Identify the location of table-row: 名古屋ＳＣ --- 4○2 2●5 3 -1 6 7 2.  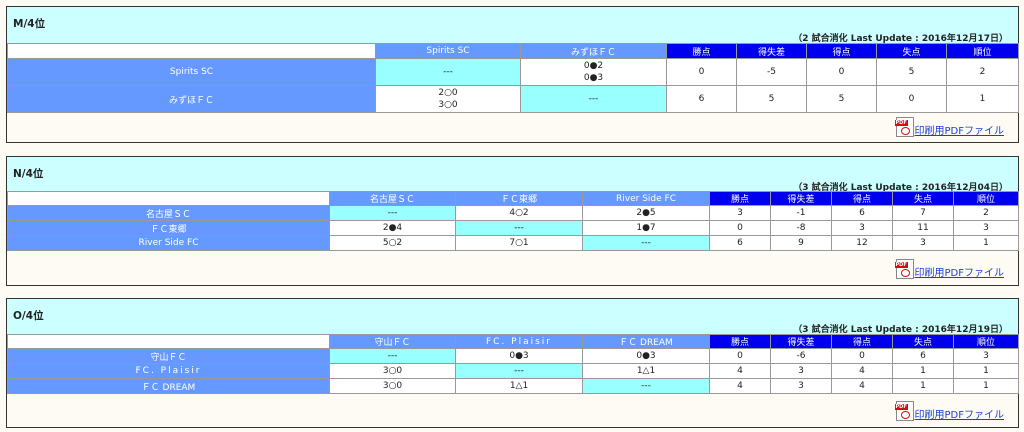
(513, 213).